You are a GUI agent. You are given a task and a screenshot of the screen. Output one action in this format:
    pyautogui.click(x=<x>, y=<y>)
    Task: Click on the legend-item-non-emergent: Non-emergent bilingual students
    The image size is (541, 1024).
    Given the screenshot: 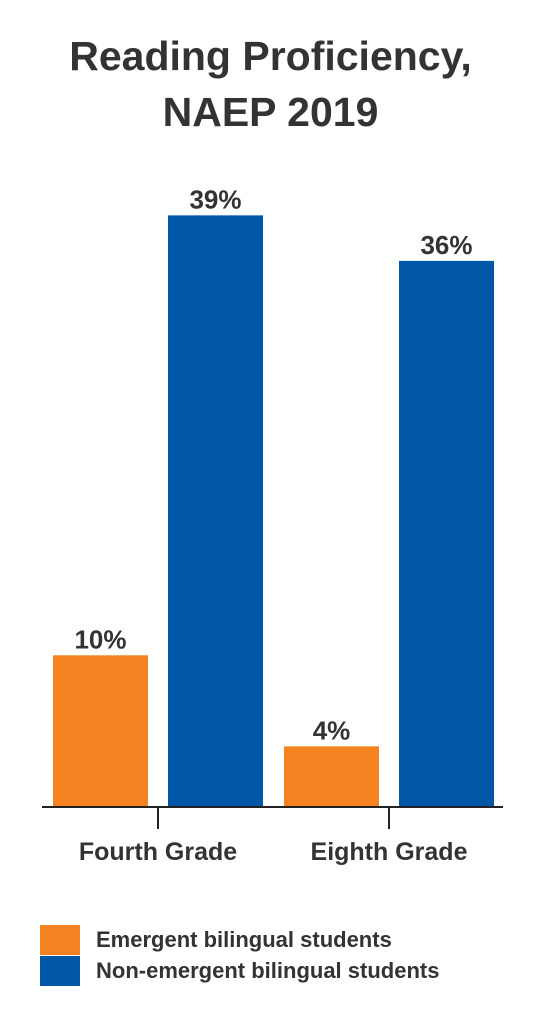 What is the action you would take?
    pyautogui.click(x=239, y=971)
    